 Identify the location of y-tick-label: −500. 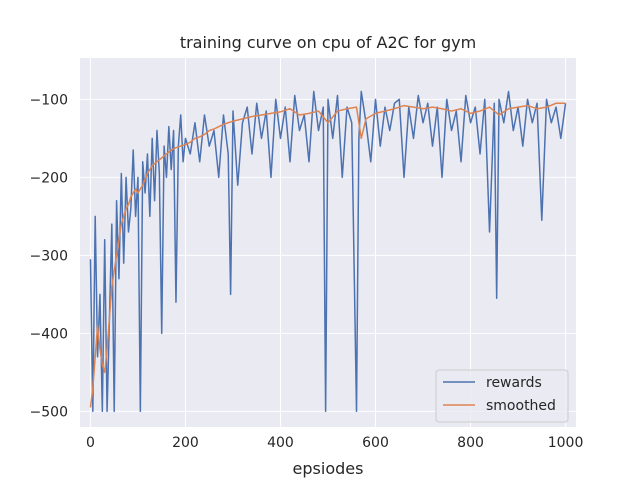
(49, 412).